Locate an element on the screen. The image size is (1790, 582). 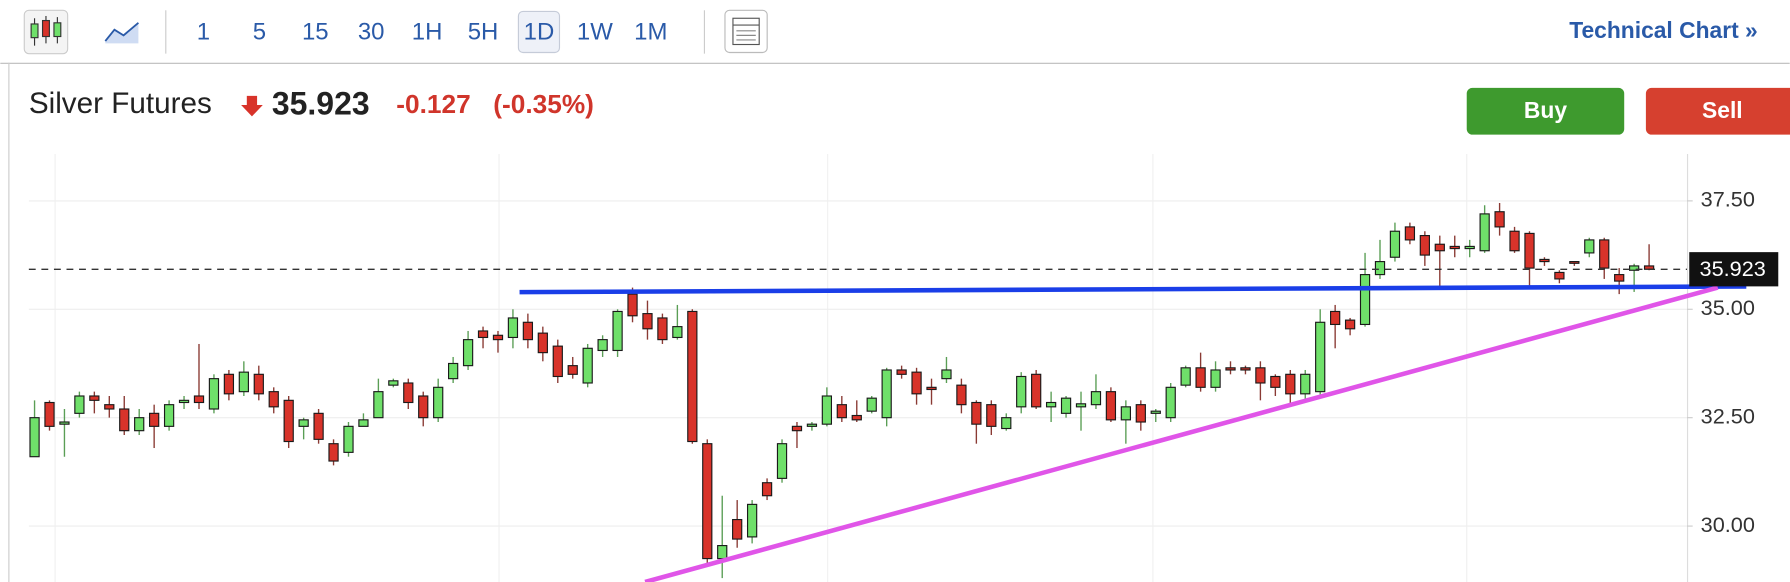
last-price-label: 35.923 is located at coordinates (1733, 268).